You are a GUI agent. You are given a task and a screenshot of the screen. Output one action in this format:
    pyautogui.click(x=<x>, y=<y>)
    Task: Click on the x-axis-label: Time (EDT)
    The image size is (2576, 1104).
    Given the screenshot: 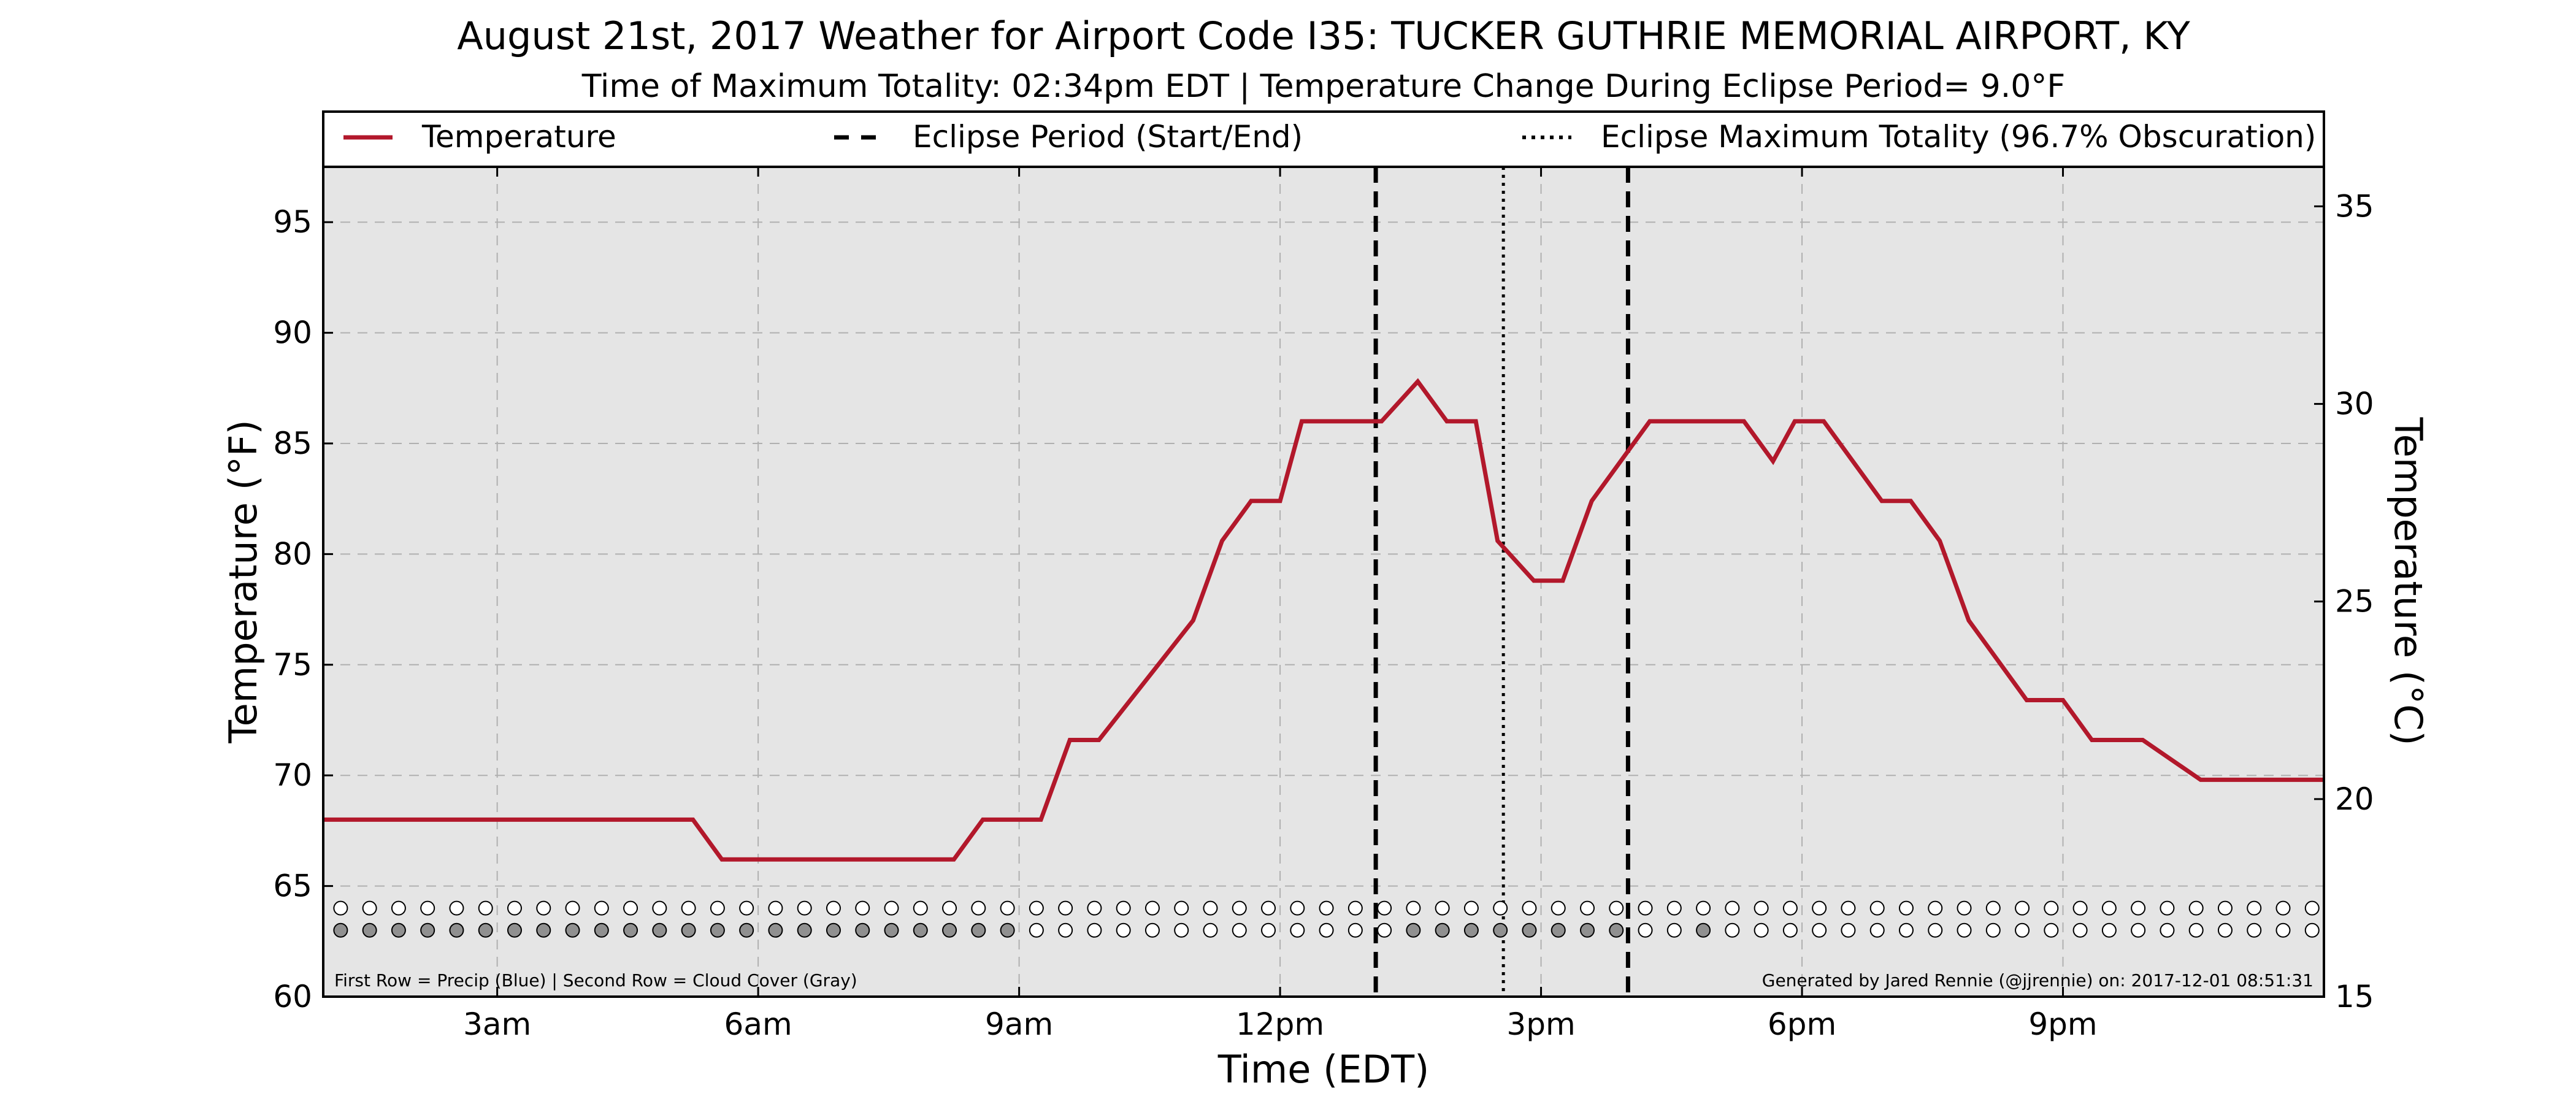 What is the action you would take?
    pyautogui.click(x=1323, y=1069)
    